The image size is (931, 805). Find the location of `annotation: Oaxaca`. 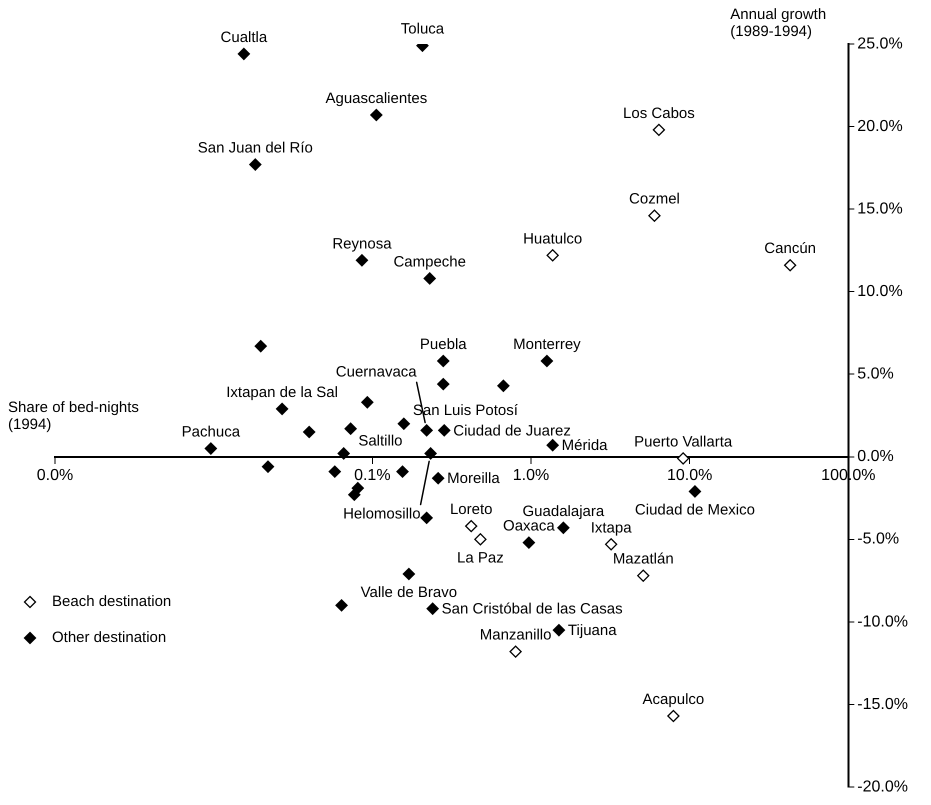

annotation: Oaxaca is located at coordinates (529, 526).